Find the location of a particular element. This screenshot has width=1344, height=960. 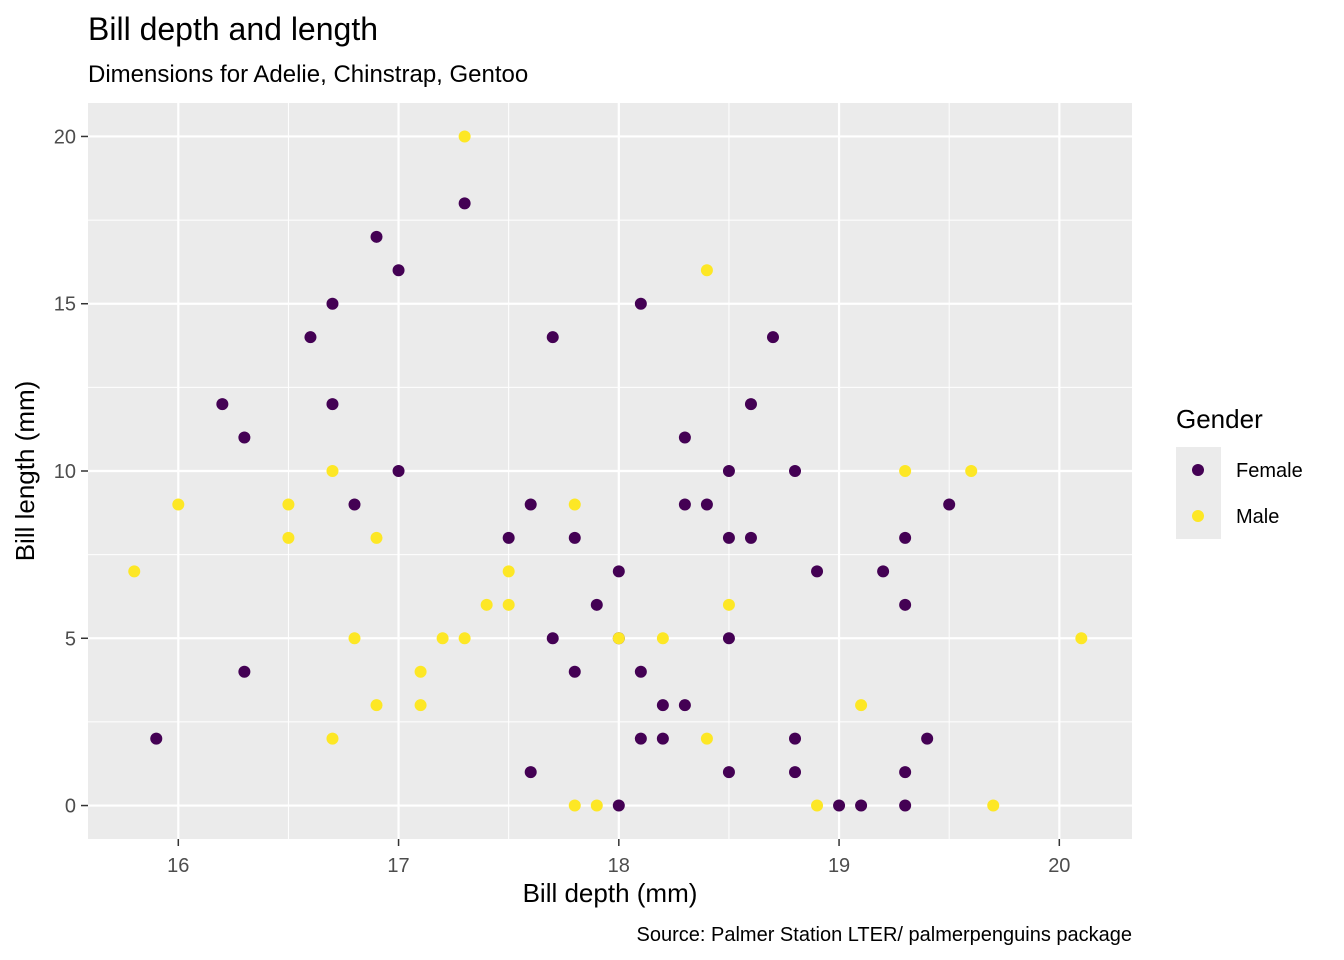

y-tick-label: 5 is located at coordinates (70, 639).